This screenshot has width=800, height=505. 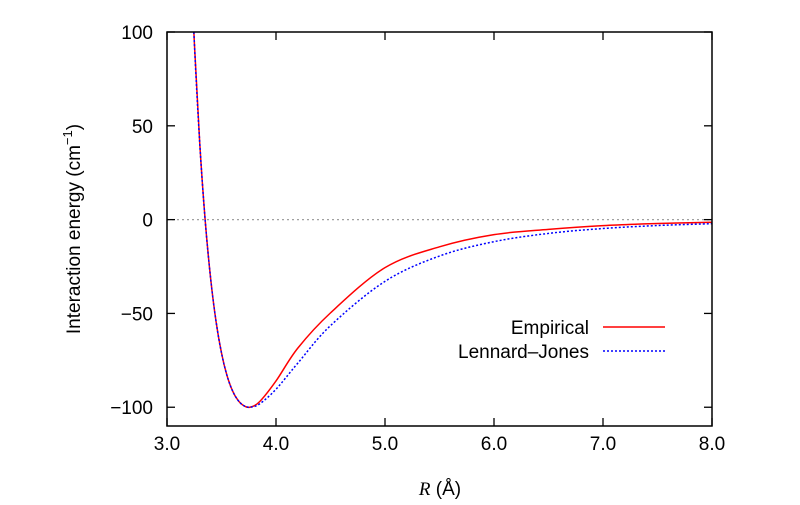 I want to click on y-tick-label: −100, so click(x=131, y=408).